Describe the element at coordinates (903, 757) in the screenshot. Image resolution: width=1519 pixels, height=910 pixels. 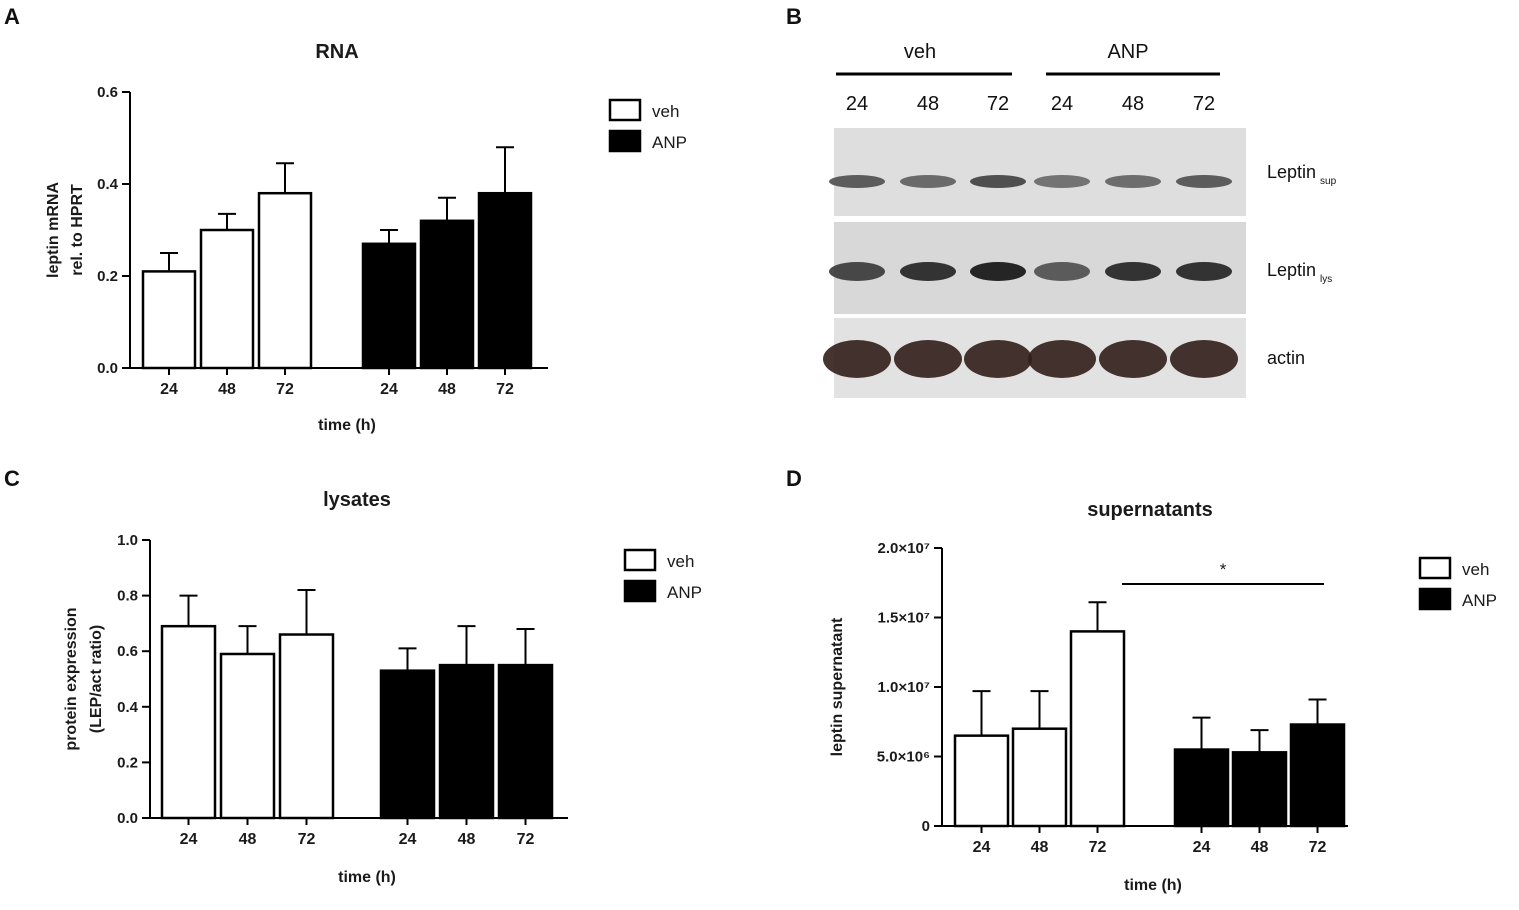
I see `y-tick-label: 5.0×10⁶` at that location.